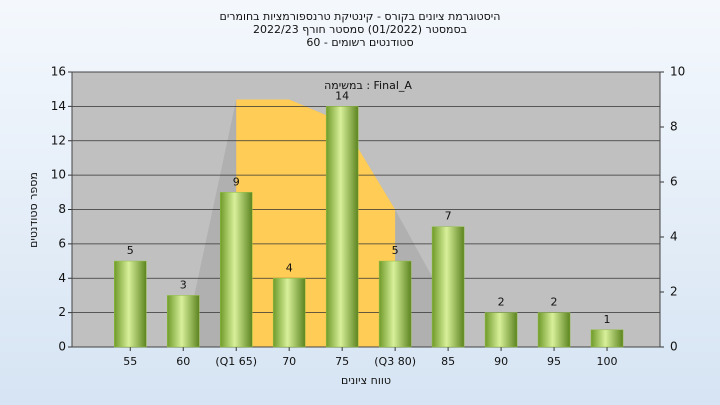  Describe the element at coordinates (677, 72) in the screenshot. I see `y2-tick-label: 10` at that location.